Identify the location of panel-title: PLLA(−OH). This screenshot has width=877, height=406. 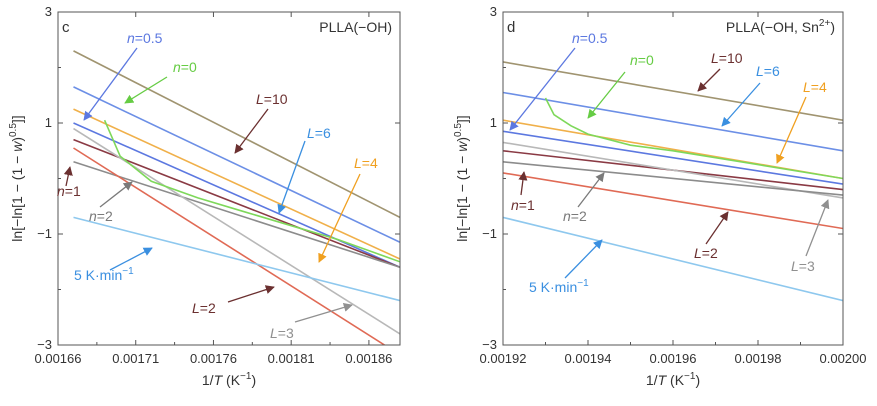
(355, 27).